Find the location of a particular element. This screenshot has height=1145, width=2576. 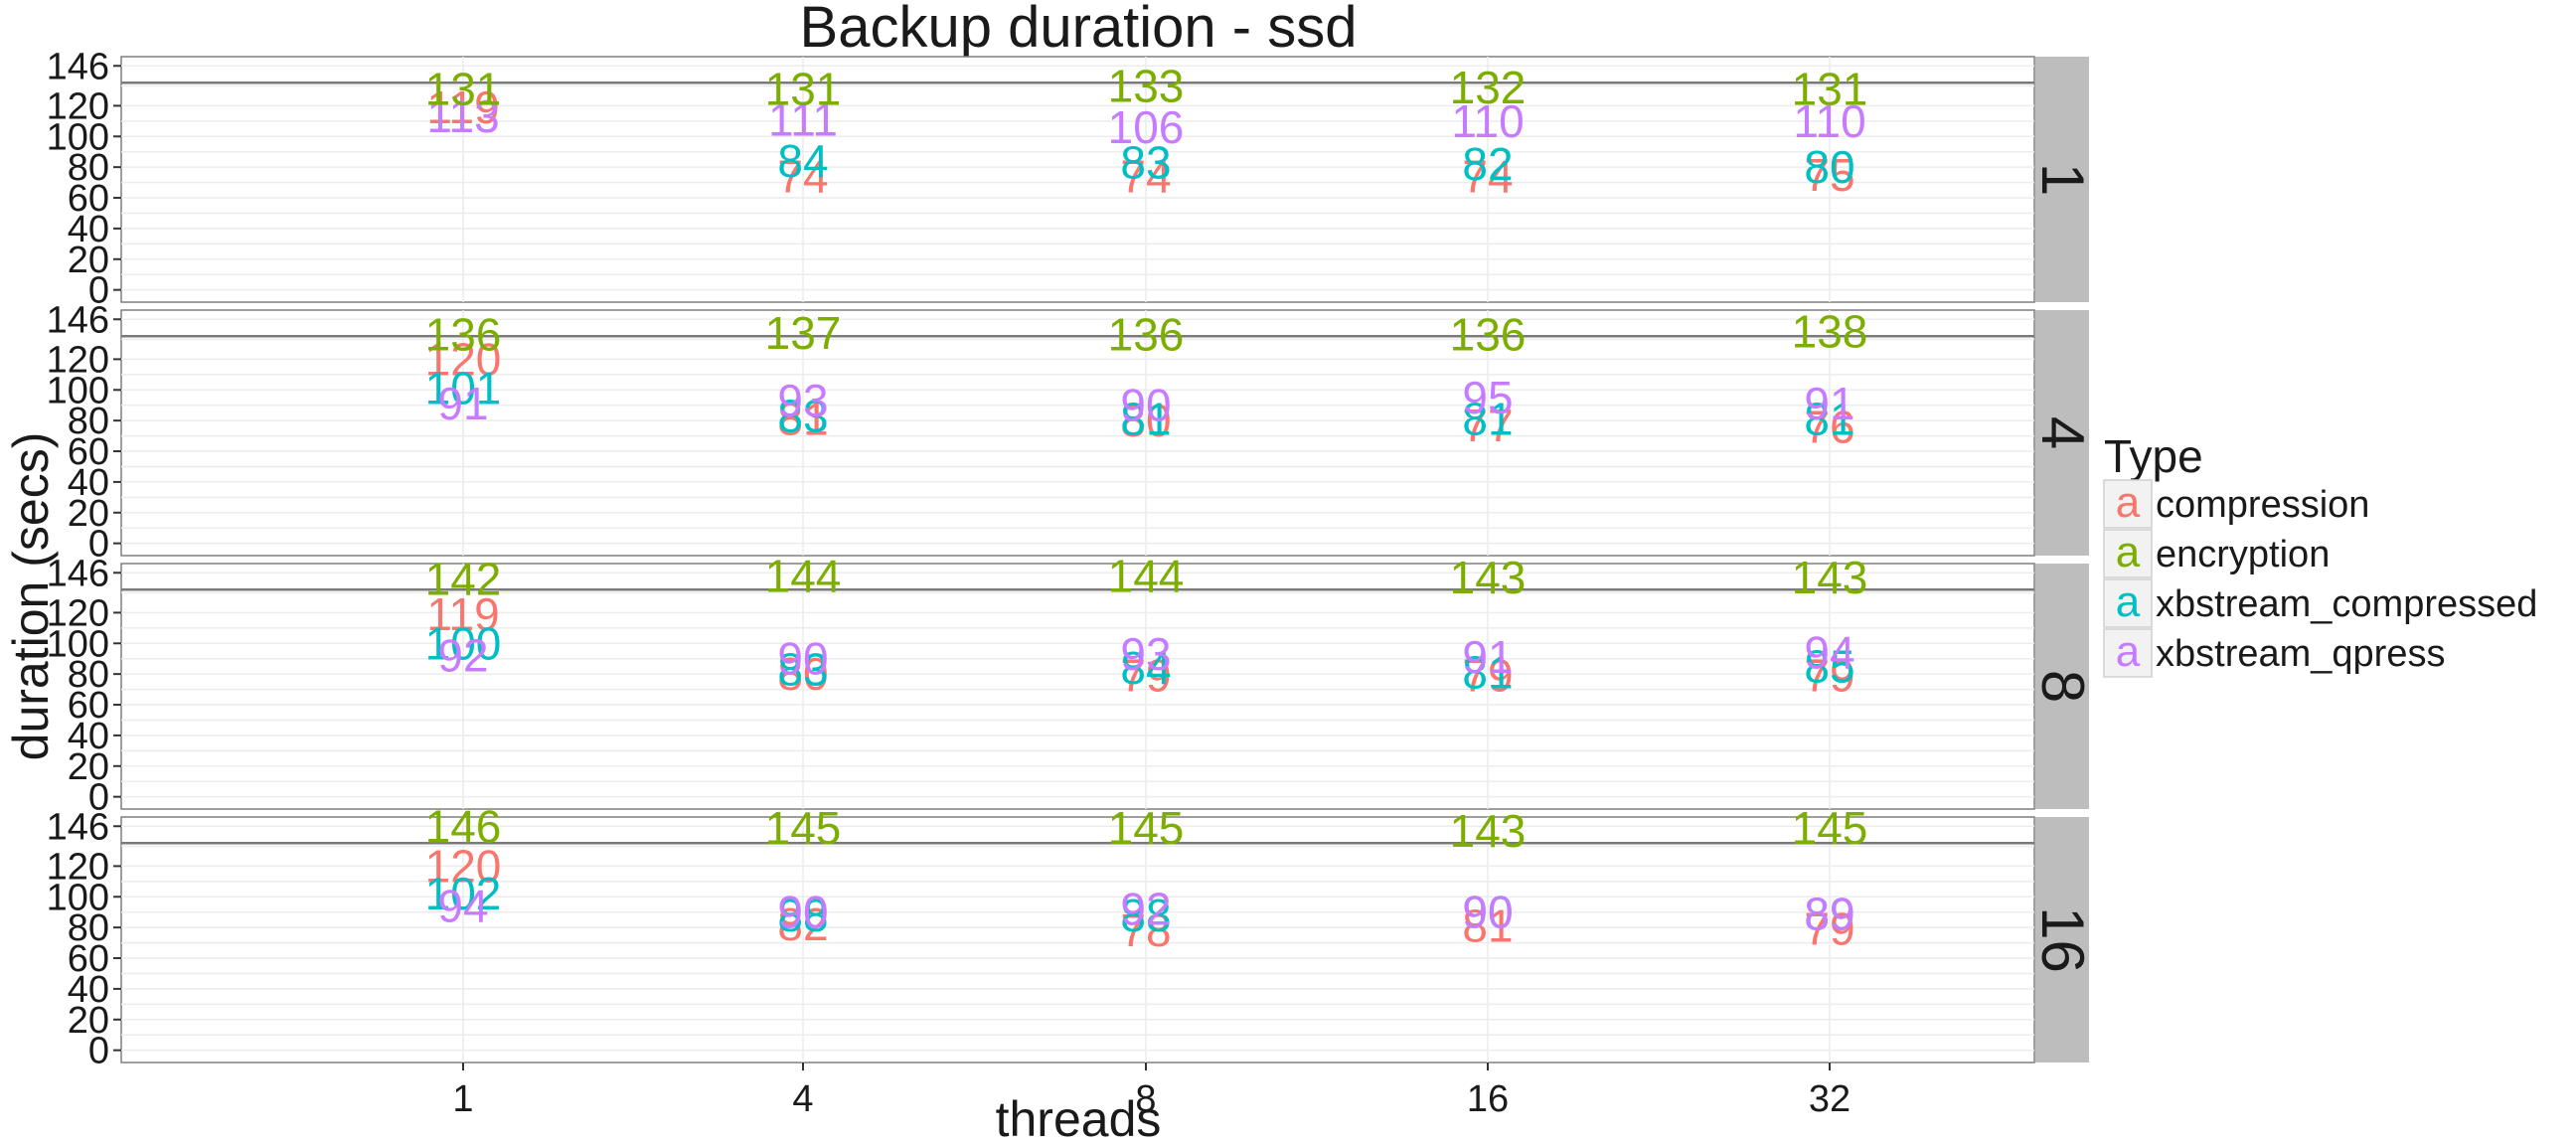

data-label-compression: 78 is located at coordinates (1145, 930).